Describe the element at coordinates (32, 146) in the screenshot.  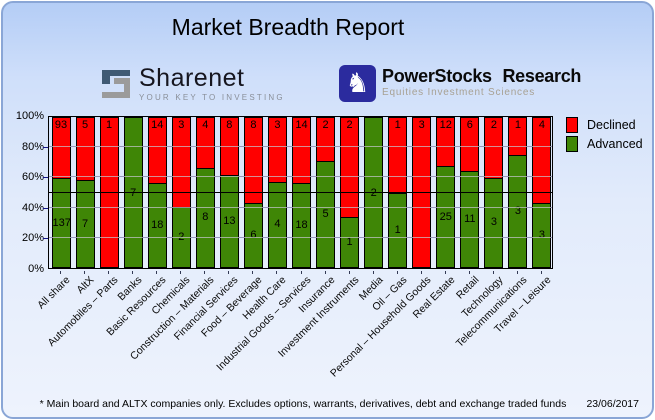
I see `y-label: 80%` at that location.